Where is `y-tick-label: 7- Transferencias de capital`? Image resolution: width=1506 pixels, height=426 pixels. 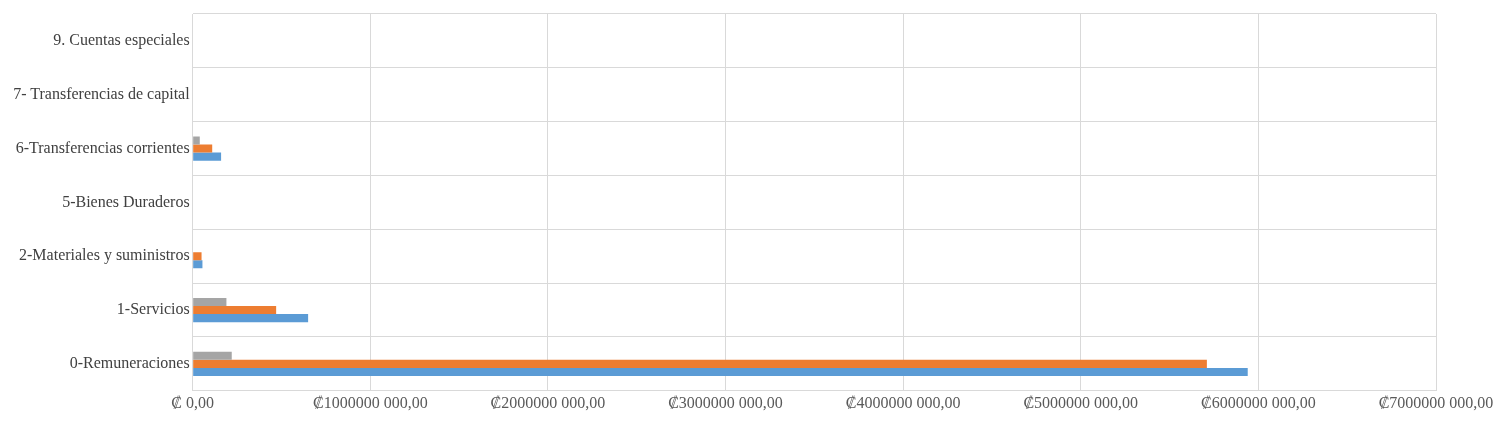
y-tick-label: 7- Transferencias de capital is located at coordinates (102, 93).